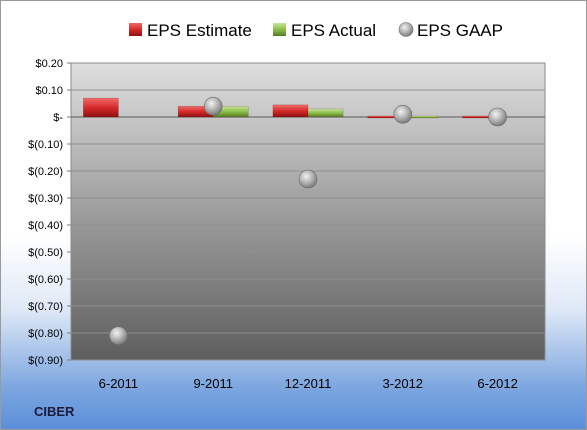  What do you see at coordinates (45, 226) in the screenshot?
I see `y-tick-label: $(0.40)` at bounding box center [45, 226].